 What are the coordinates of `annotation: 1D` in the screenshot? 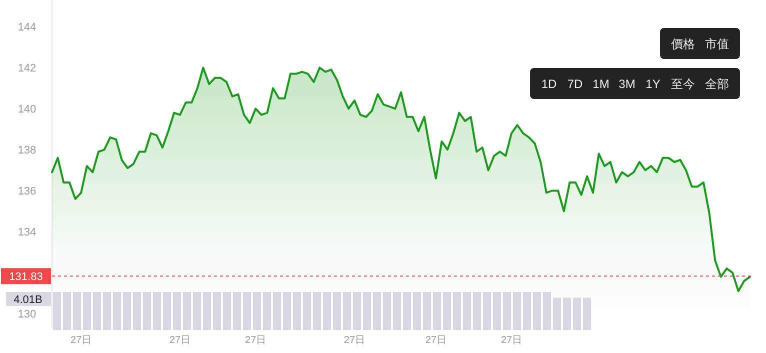 It's located at (549, 84).